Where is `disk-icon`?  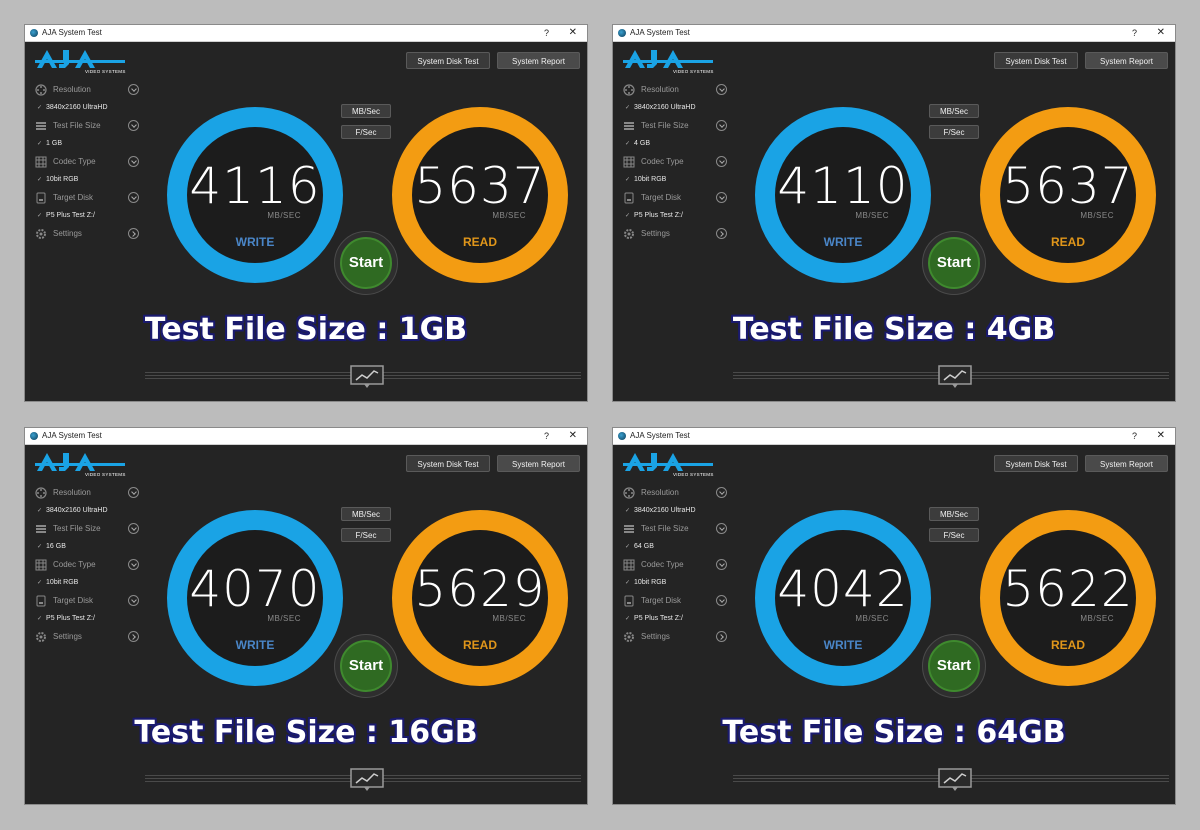 disk-icon is located at coordinates (629, 198).